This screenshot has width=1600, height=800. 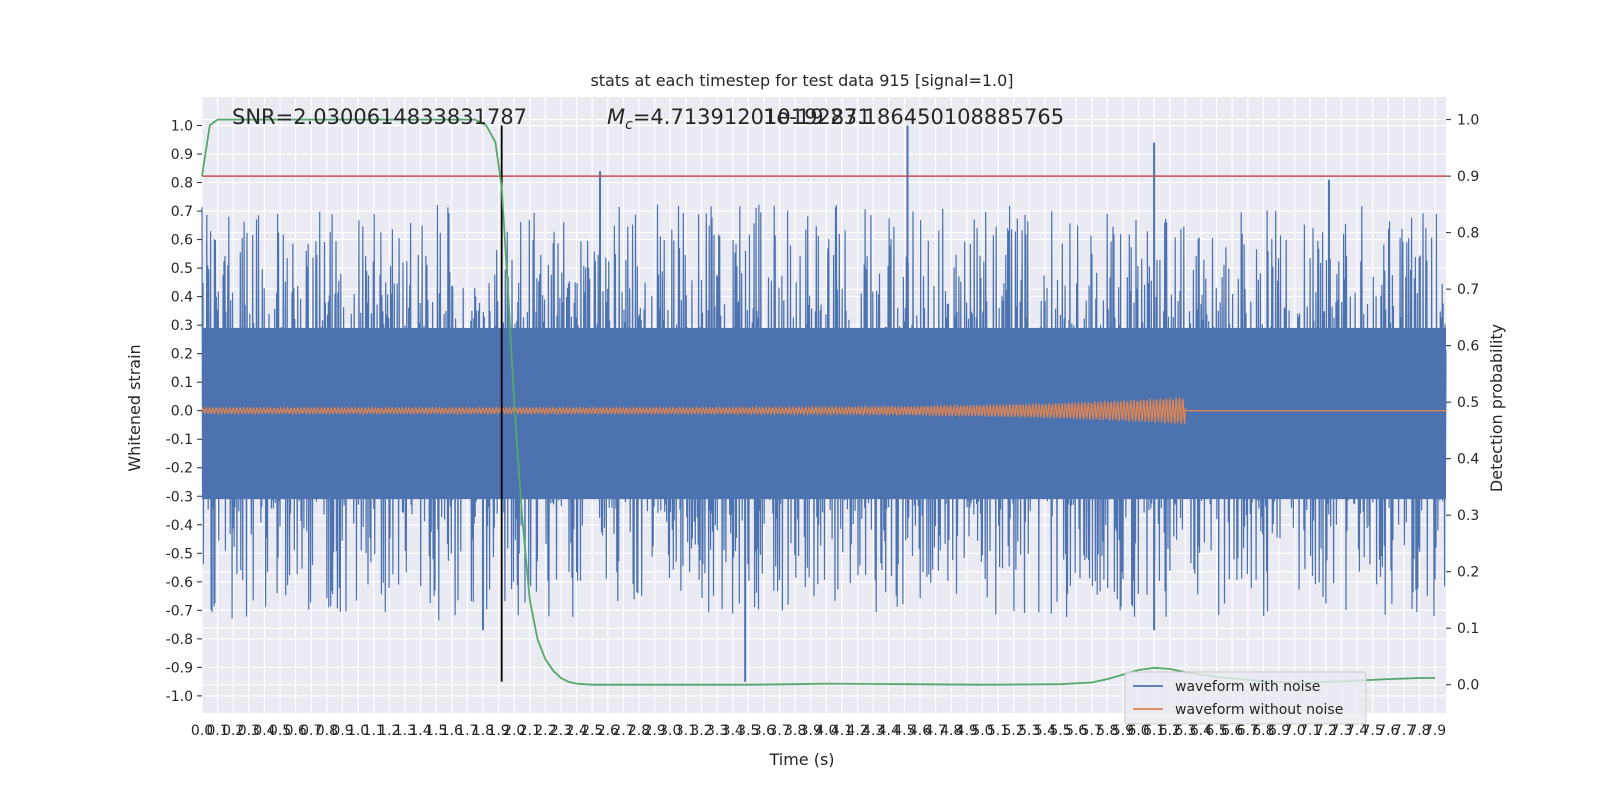 I want to click on y-left-tick-label: -0.4, so click(x=179, y=526).